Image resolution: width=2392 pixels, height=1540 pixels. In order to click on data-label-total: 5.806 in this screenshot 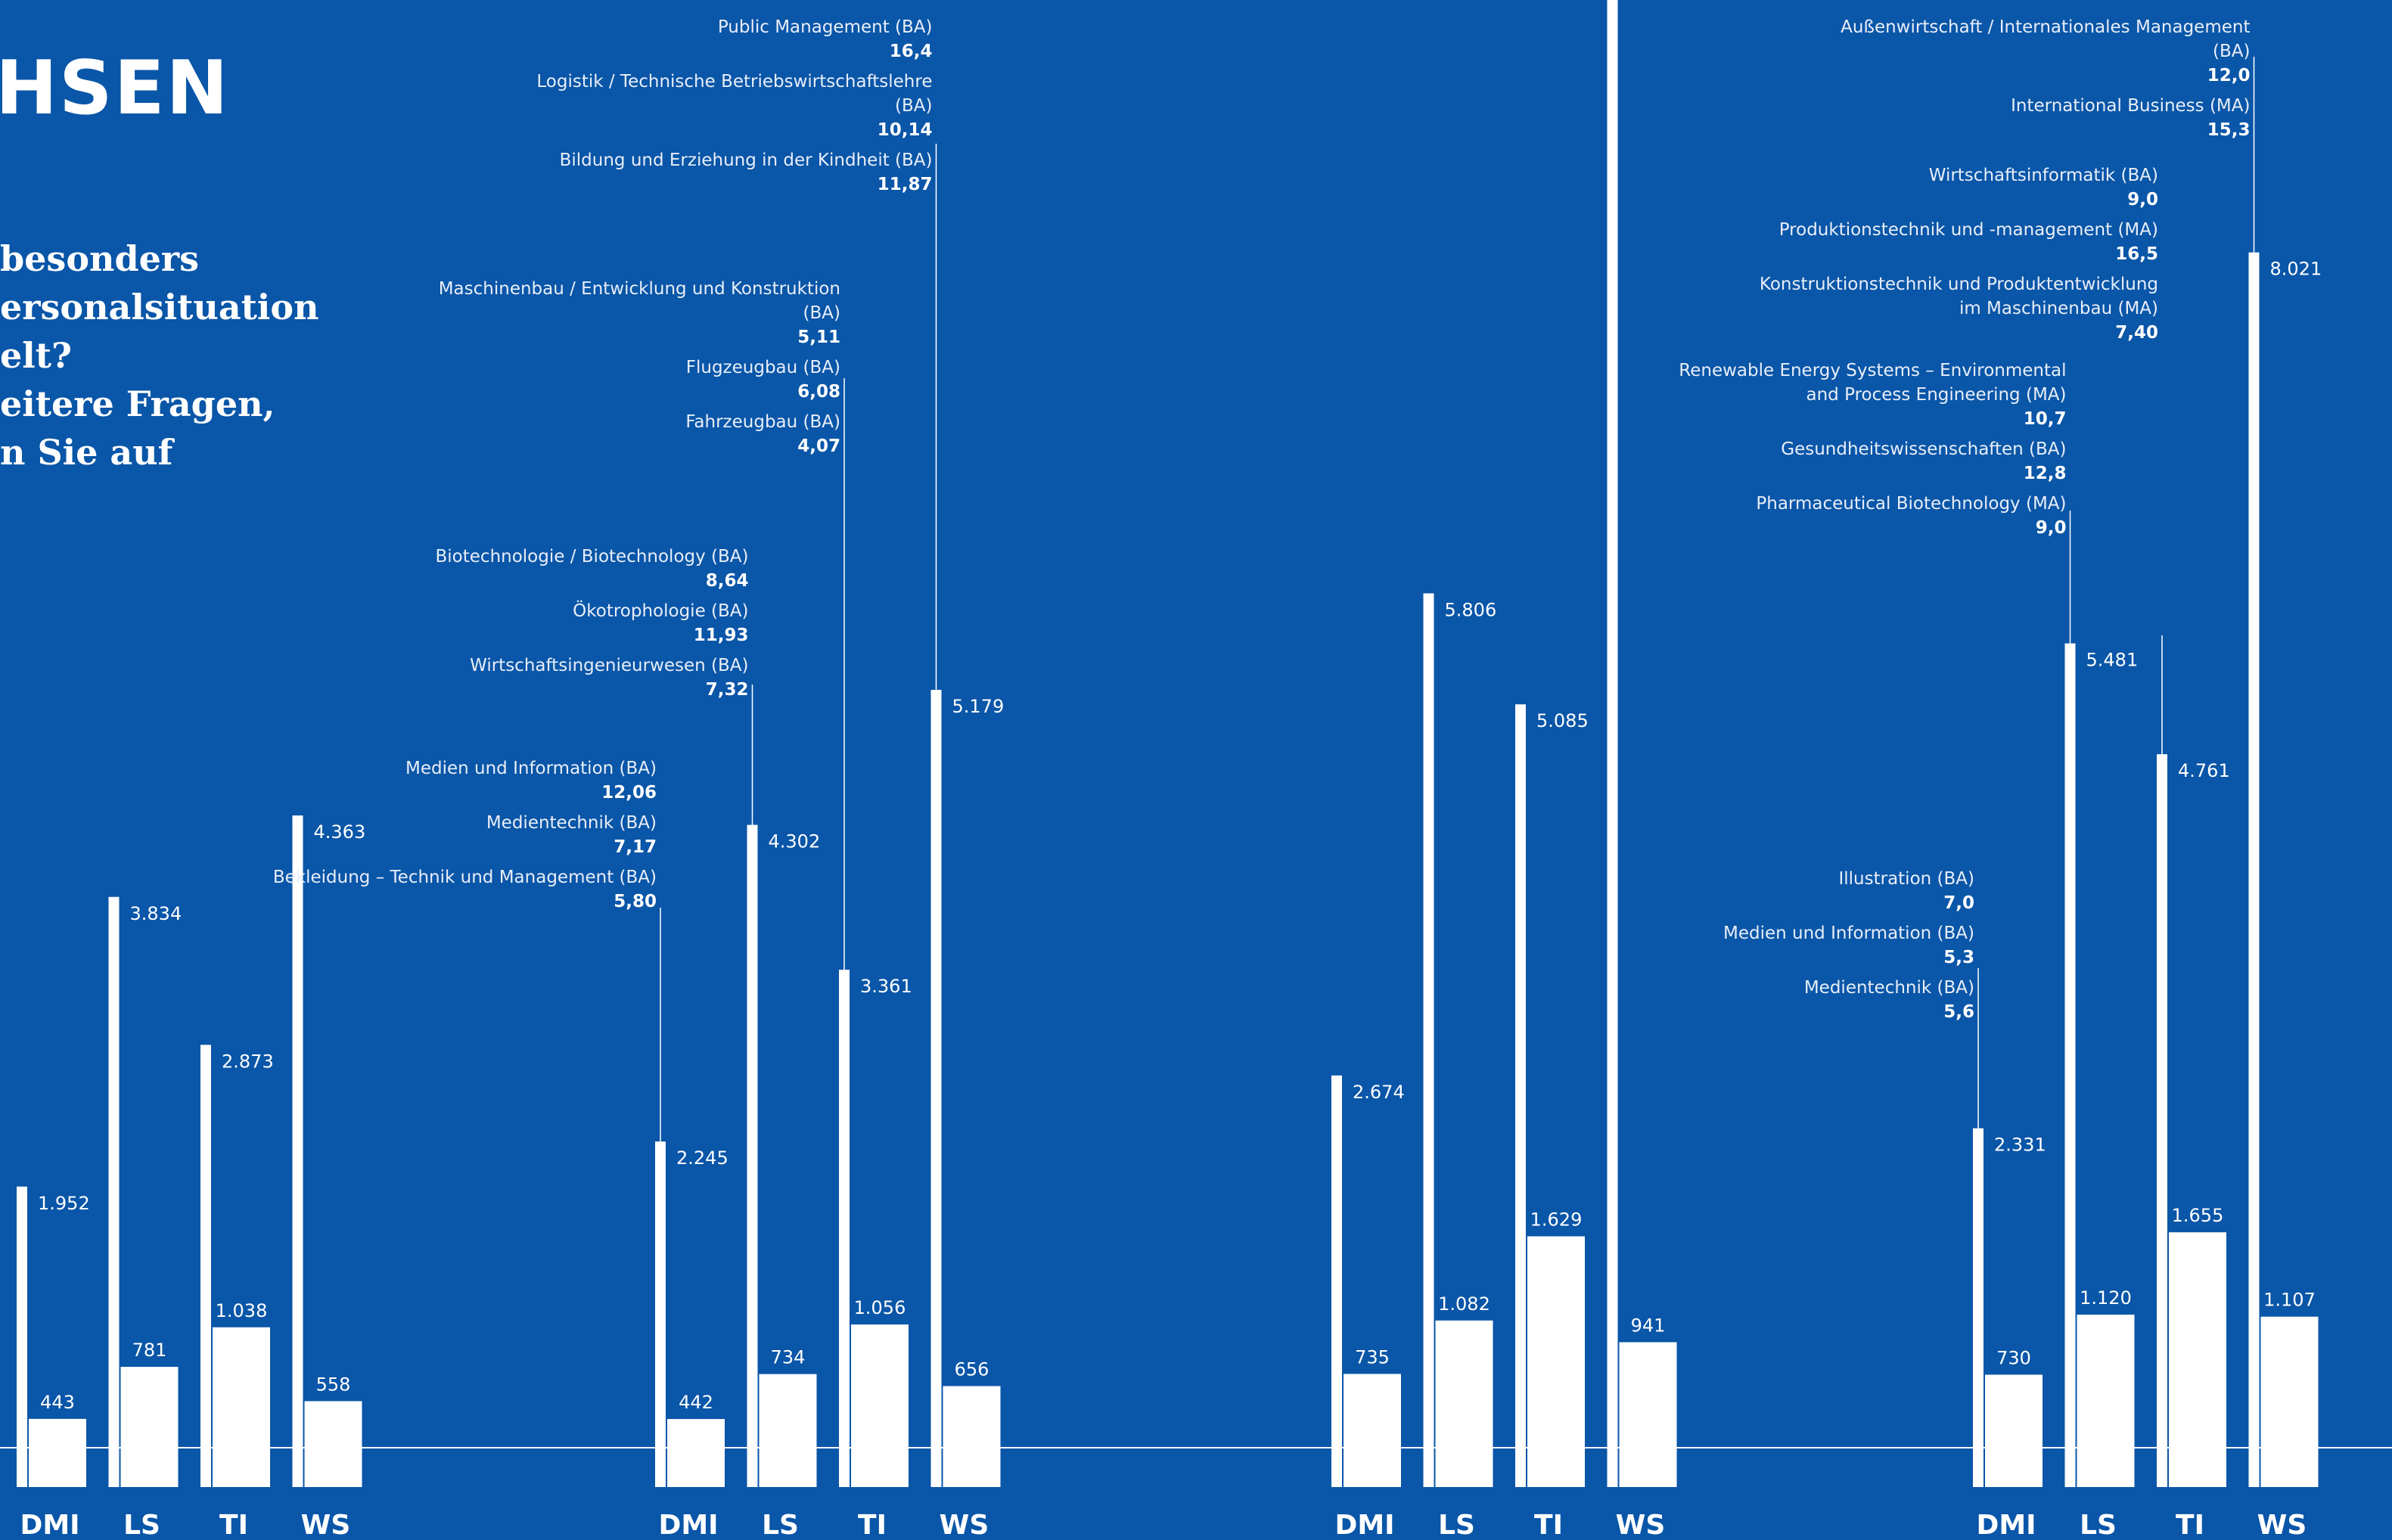, I will do `click(1471, 609)`.